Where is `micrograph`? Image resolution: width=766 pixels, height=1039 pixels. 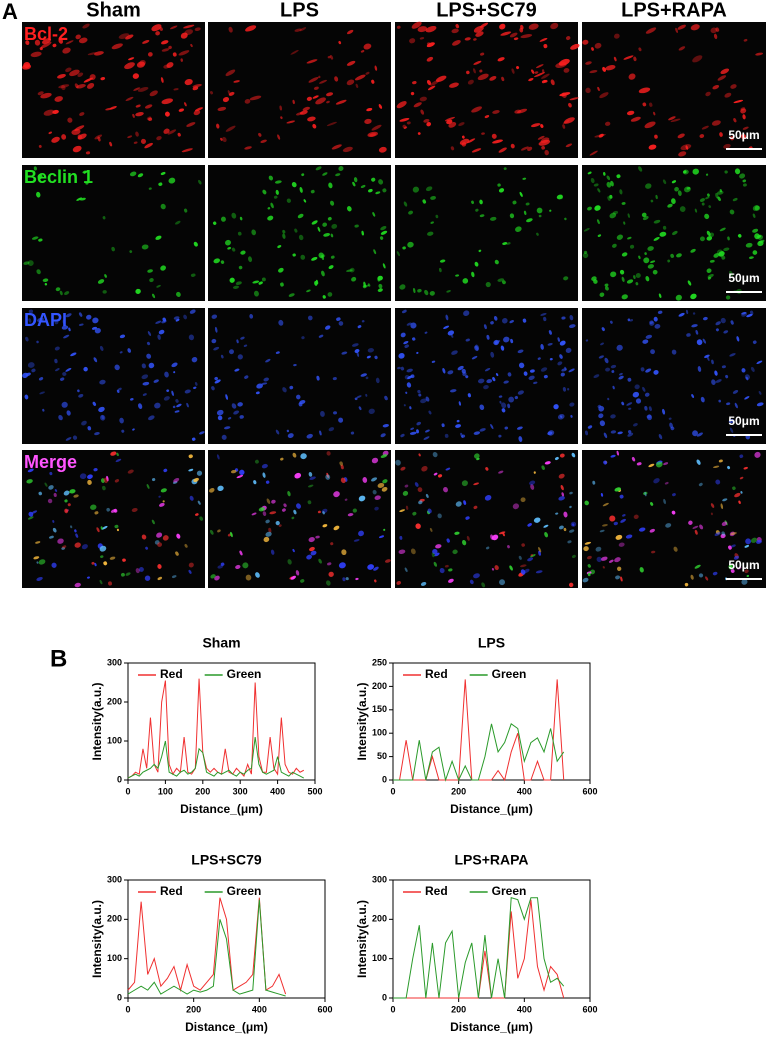 micrograph is located at coordinates (486, 233).